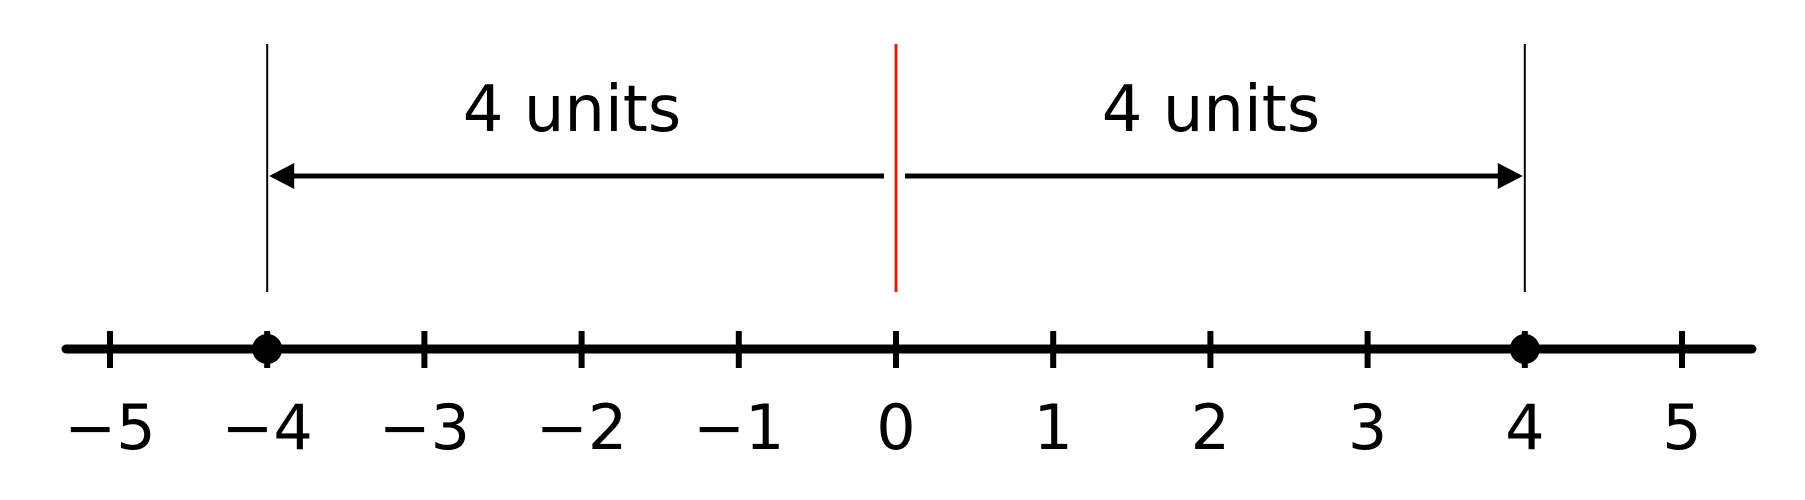 This screenshot has width=1805, height=500. What do you see at coordinates (572, 110) in the screenshot?
I see `left-distance-label: 4 units` at bounding box center [572, 110].